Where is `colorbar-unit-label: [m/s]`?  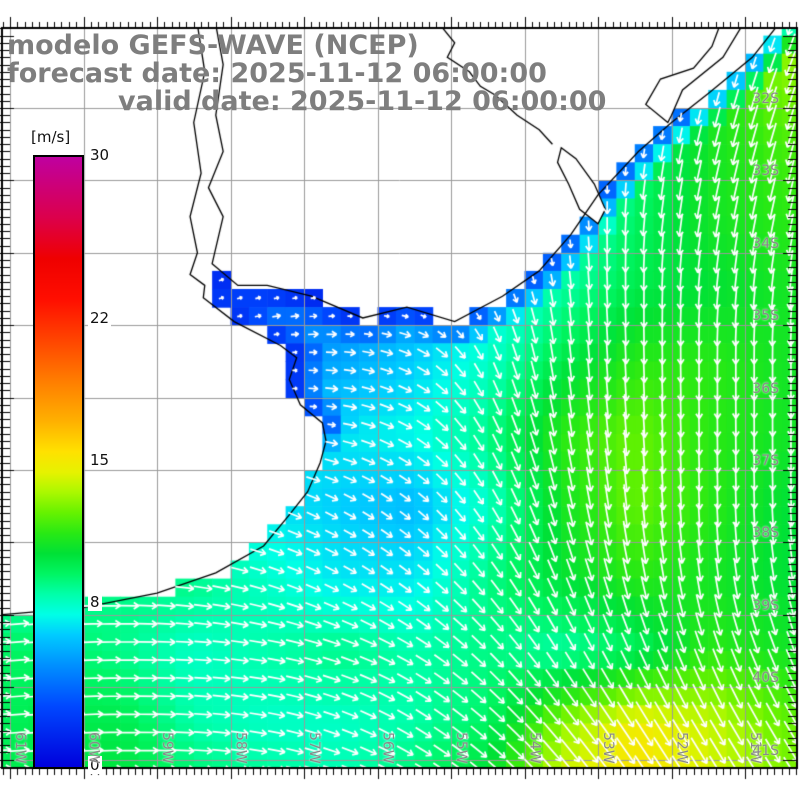
colorbar-unit-label: [m/s] is located at coordinates (51, 137).